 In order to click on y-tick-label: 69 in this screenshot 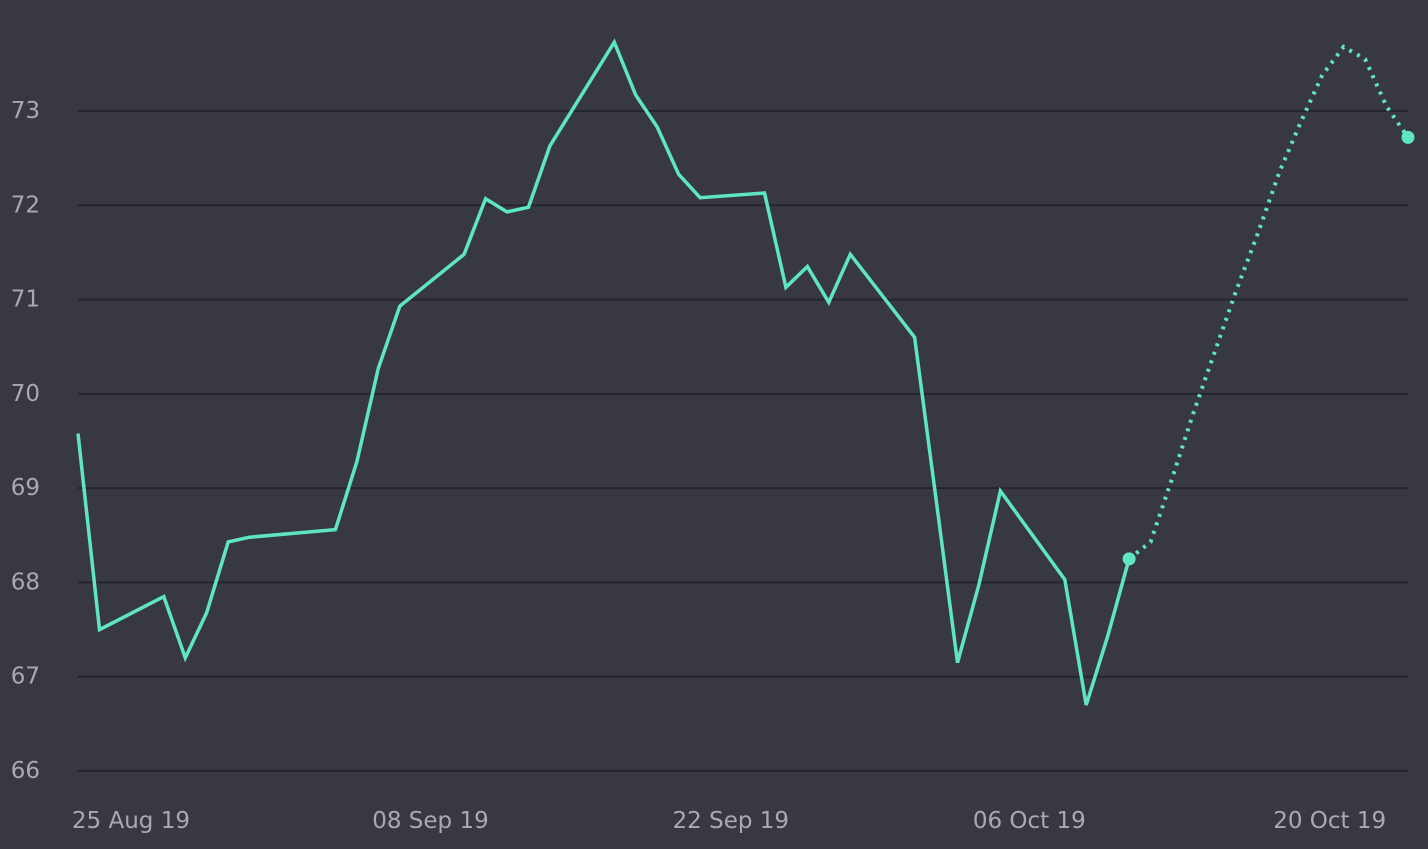, I will do `click(25, 488)`.